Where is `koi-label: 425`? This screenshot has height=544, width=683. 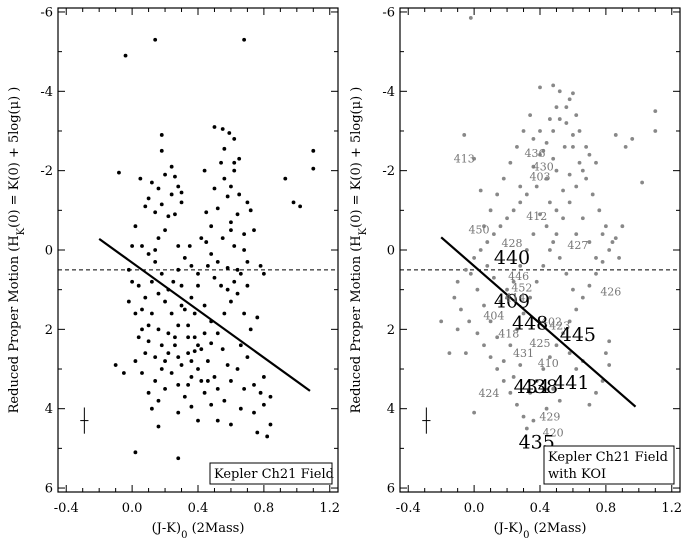
koi-label: 425 is located at coordinates (540, 343).